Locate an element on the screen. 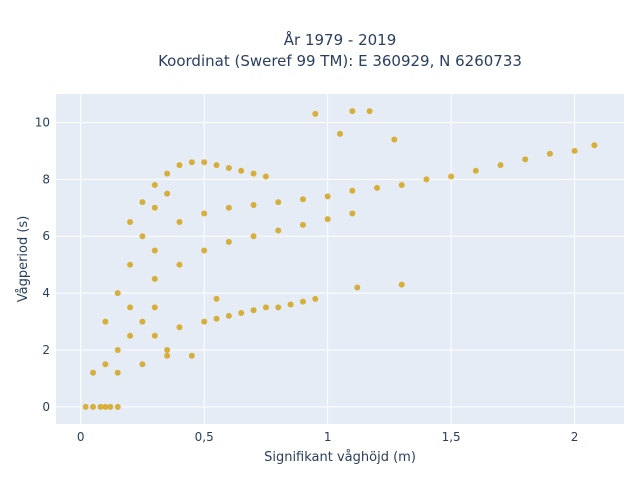 The height and width of the screenshot is (480, 640). y-tick-label: 8 is located at coordinates (46, 179).